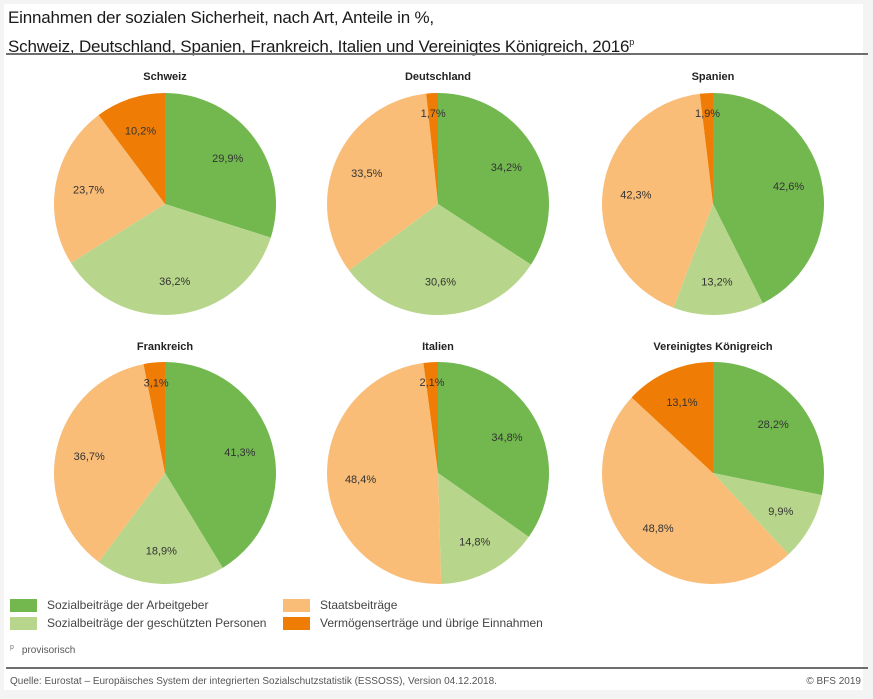  What do you see at coordinates (48, 650) in the screenshot?
I see `footnote-text: provisorisch` at bounding box center [48, 650].